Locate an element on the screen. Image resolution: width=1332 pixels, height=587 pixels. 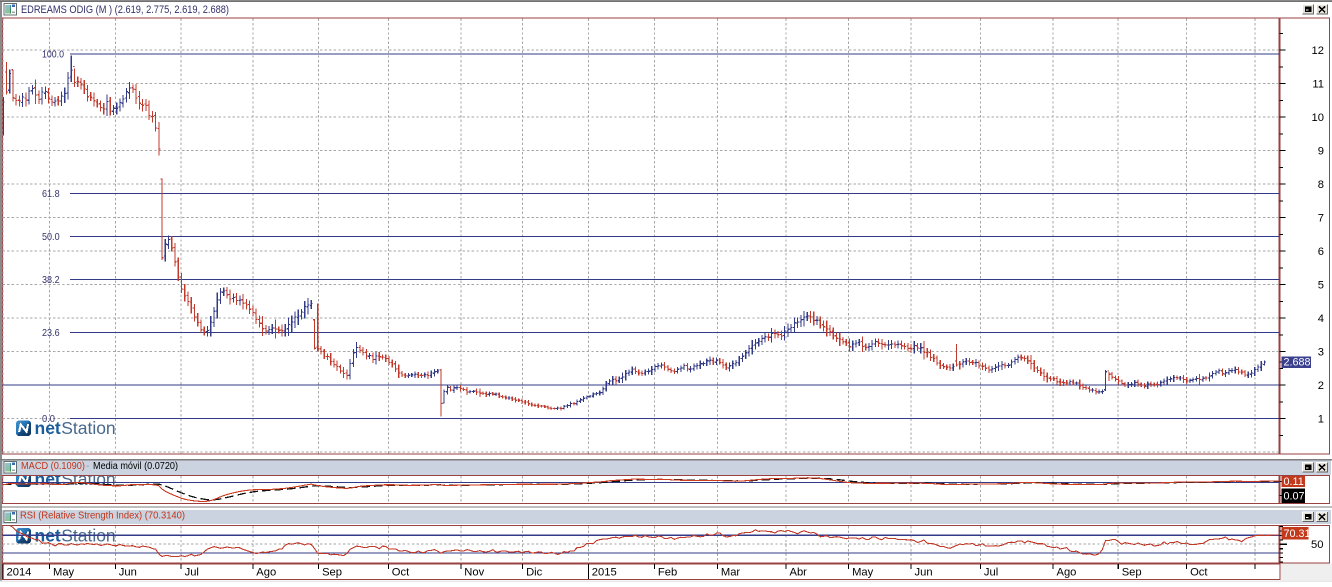
svg-text: 10 is located at coordinates (1318, 118).